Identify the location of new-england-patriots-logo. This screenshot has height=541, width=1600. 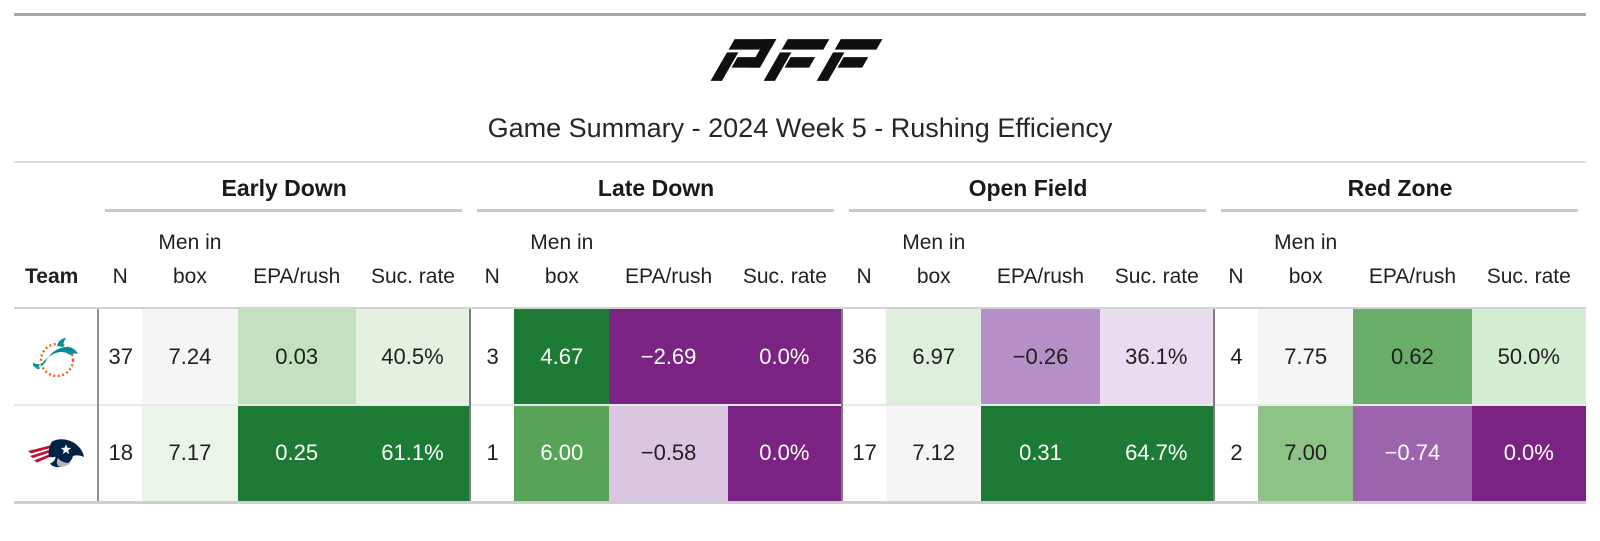
(55, 453).